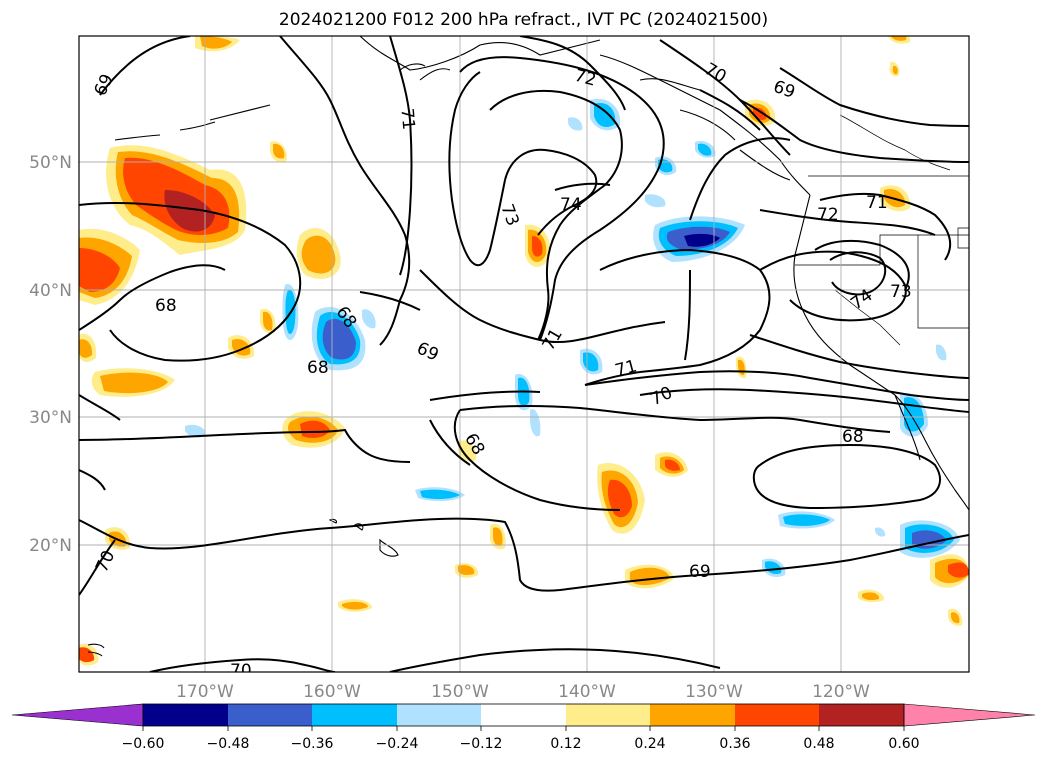  I want to click on colorbar-tick-label: −0.60, so click(143, 744).